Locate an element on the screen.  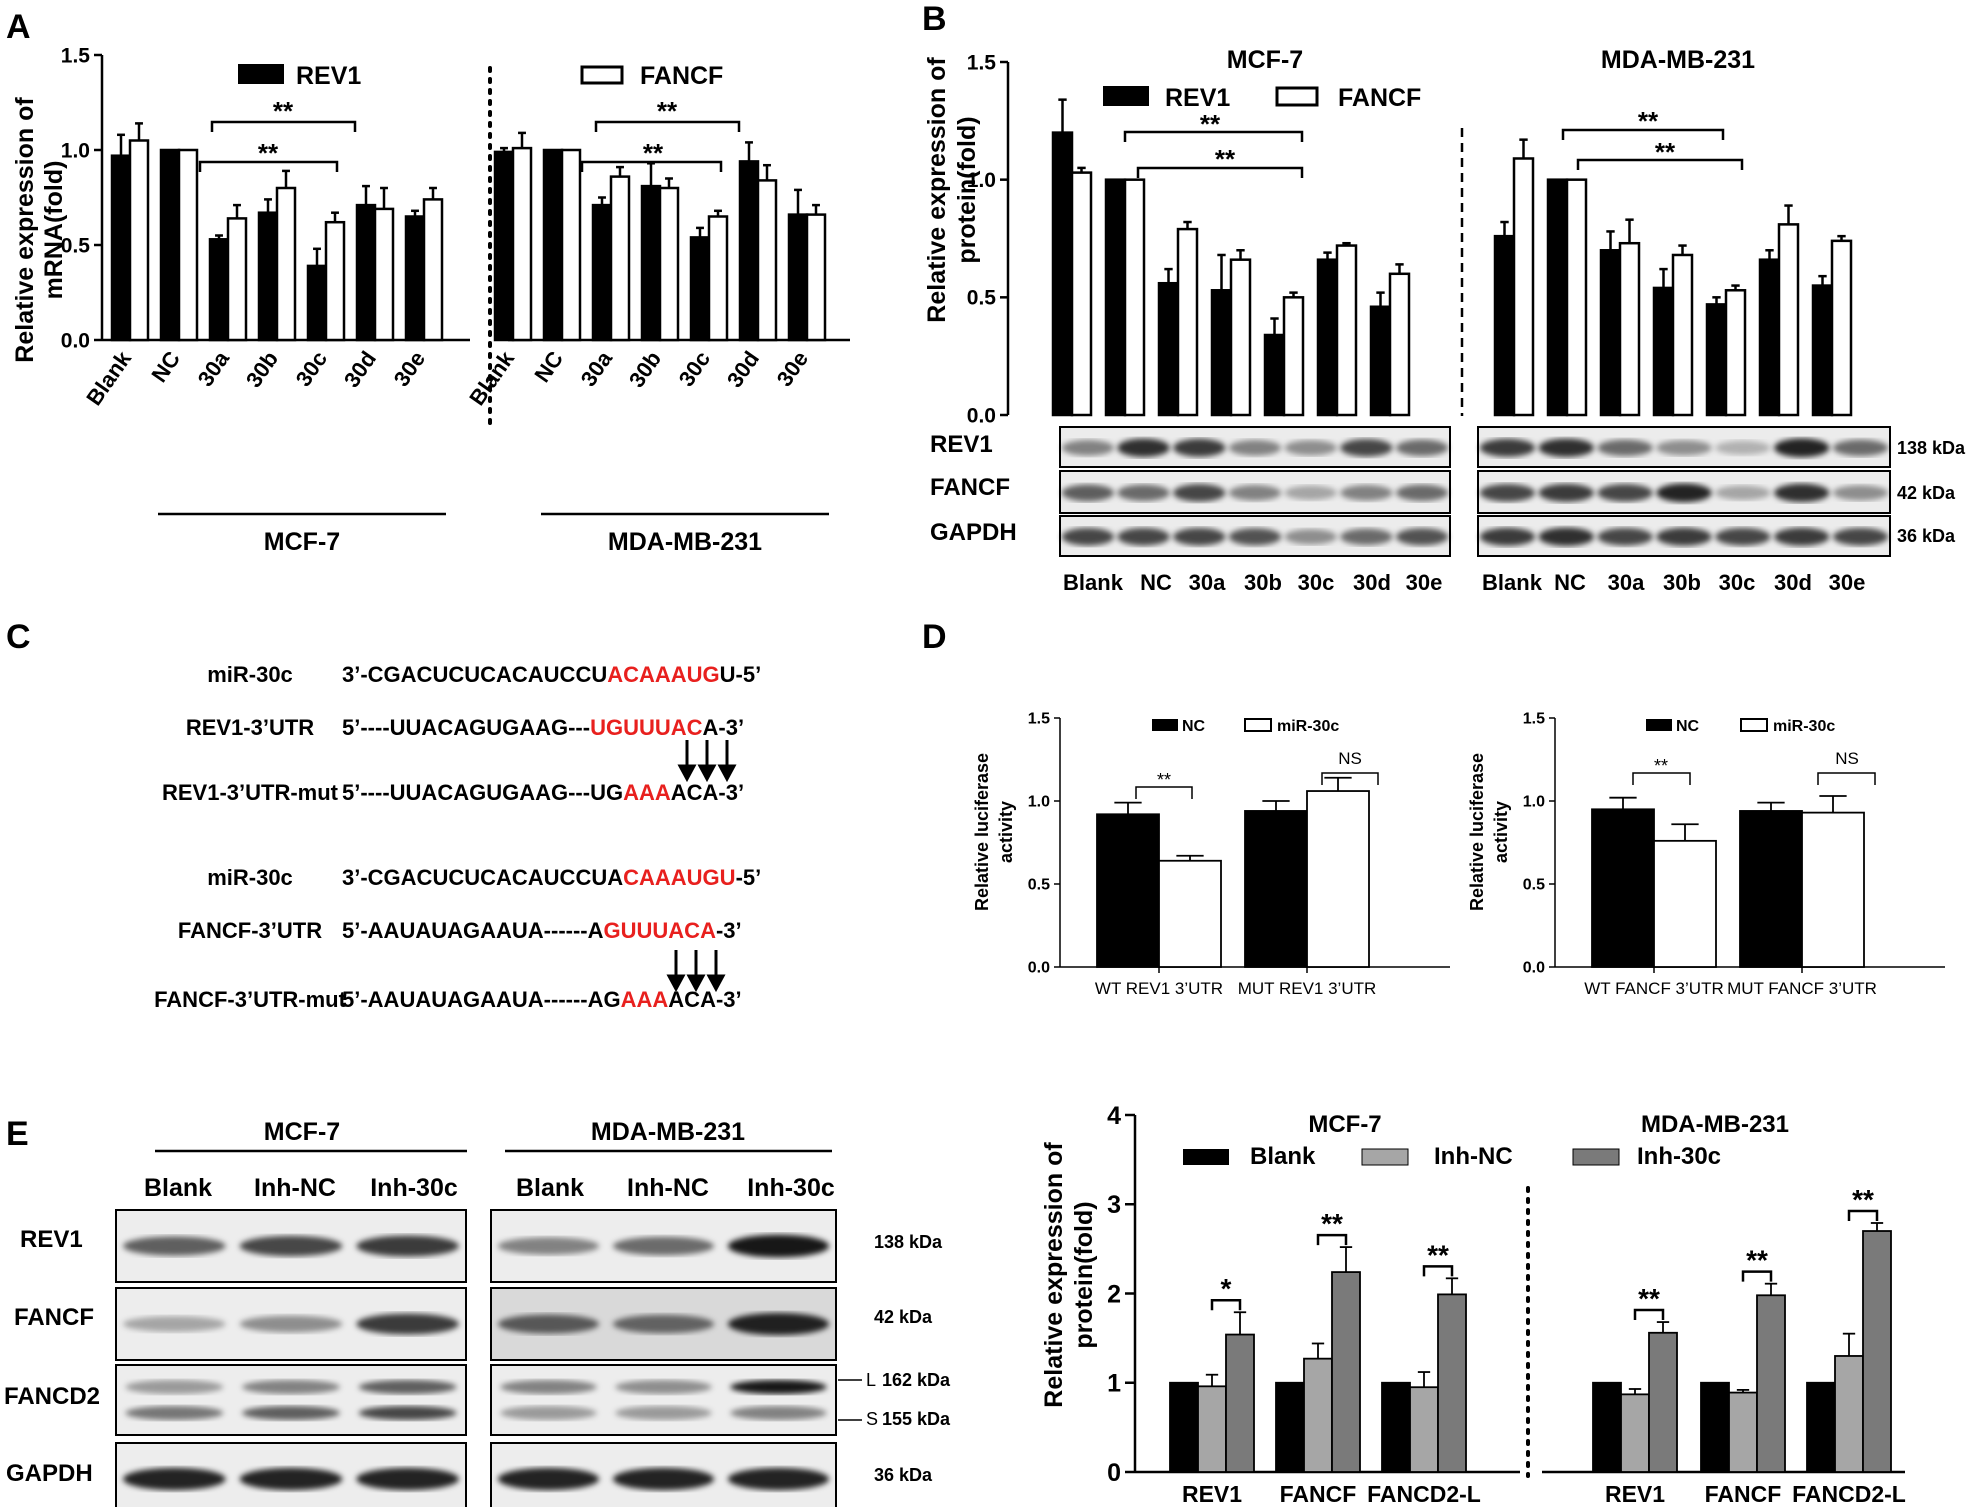
panel-c-label: C is located at coordinates (18, 637).